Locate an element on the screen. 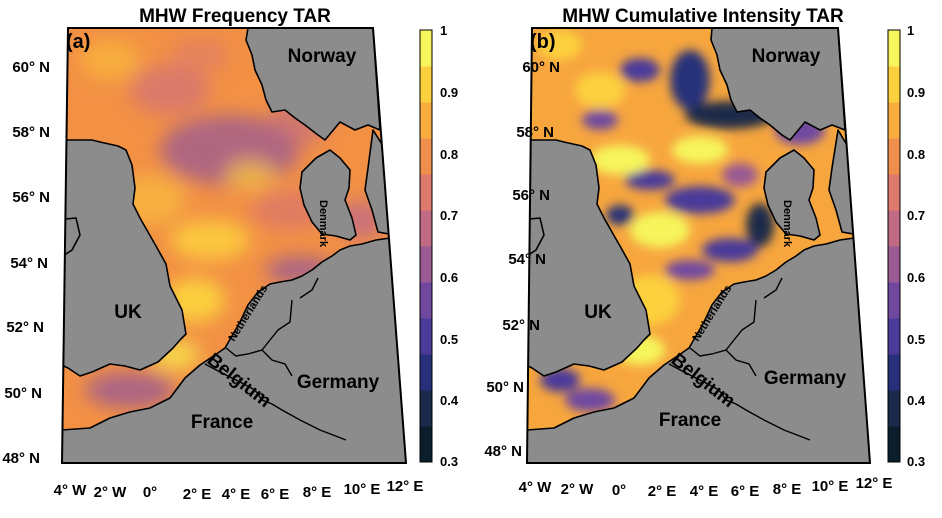  panel-label-b: (b) is located at coordinates (543, 42).